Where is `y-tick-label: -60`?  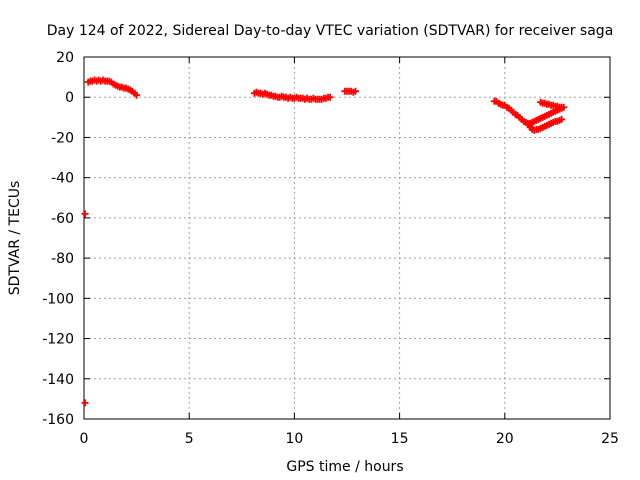
y-tick-label: -60 is located at coordinates (62, 219).